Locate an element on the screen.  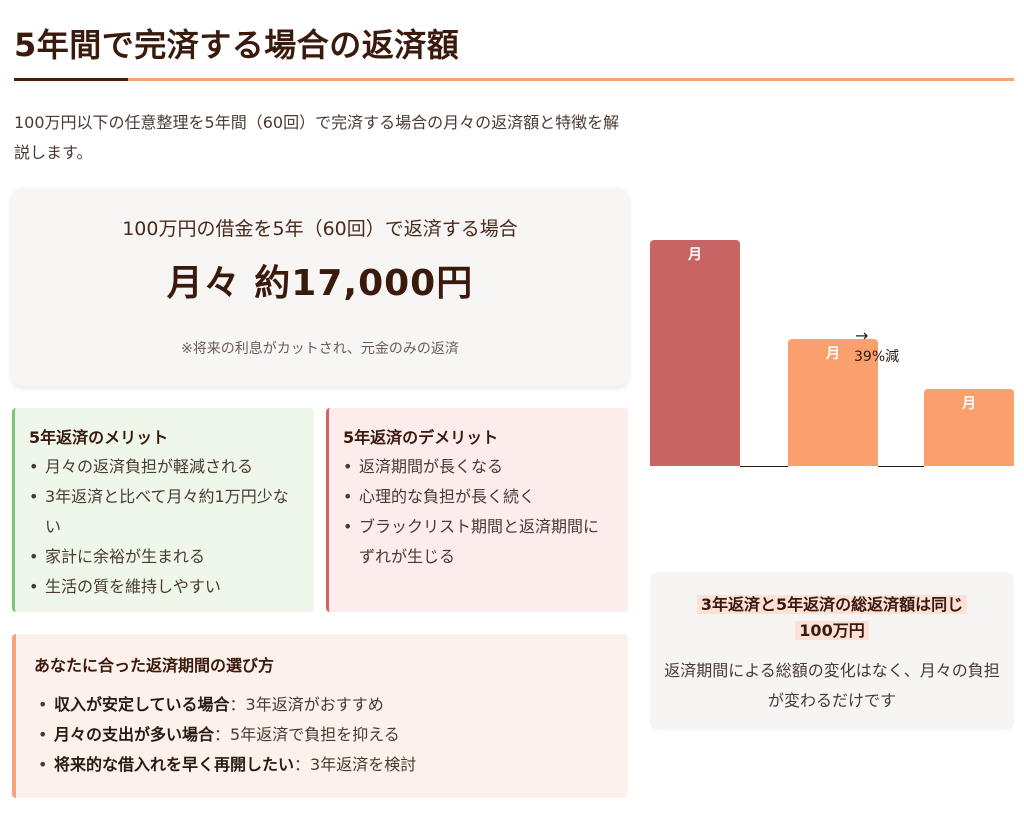
tip-text: 3年返済がおすすめ is located at coordinates (314, 704).